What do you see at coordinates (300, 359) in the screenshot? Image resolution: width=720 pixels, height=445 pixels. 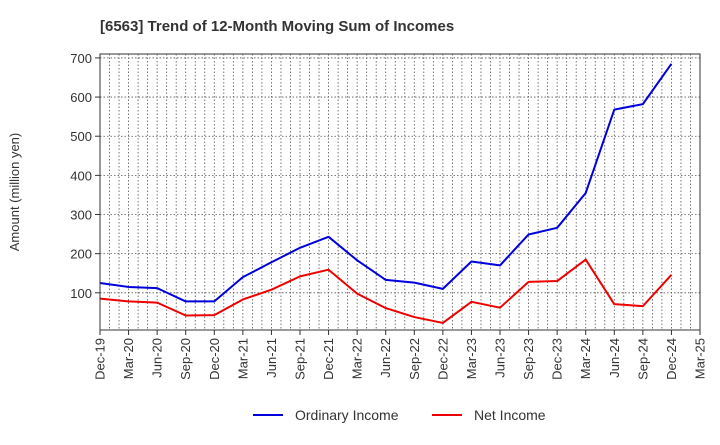 I see `x-tick-label: Sep-21` at bounding box center [300, 359].